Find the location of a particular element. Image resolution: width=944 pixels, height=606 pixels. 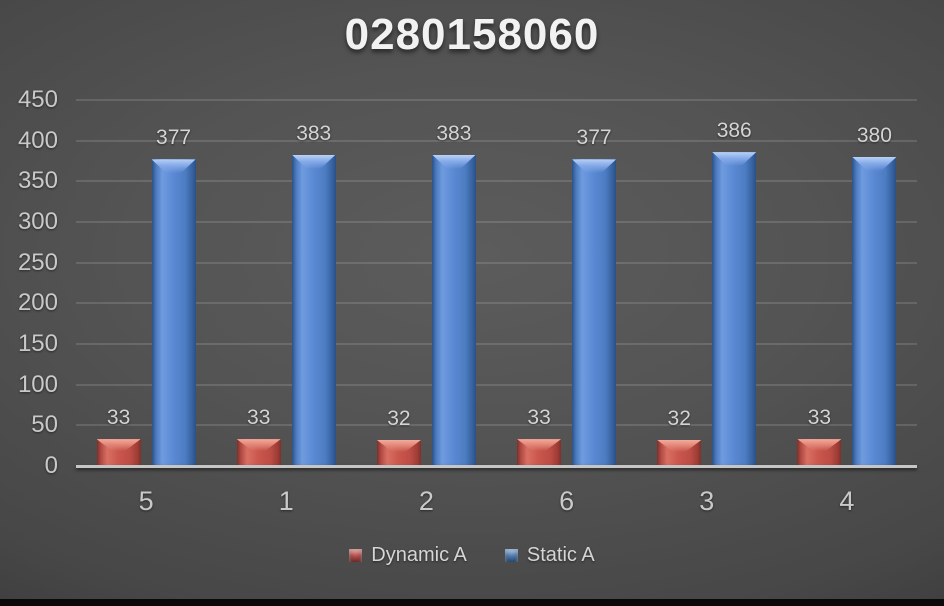

data-label: 386 is located at coordinates (734, 131).